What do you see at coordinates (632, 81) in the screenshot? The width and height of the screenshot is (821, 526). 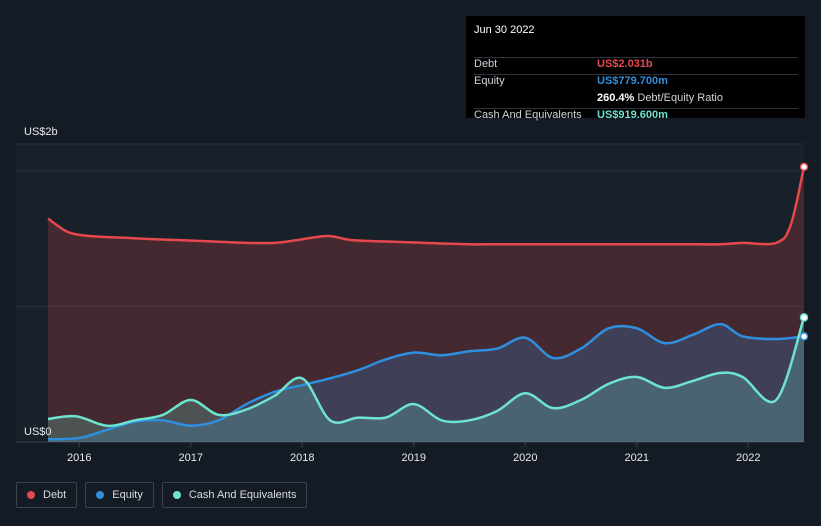 I see `tooltip-equity-value: US$779.700m` at bounding box center [632, 81].